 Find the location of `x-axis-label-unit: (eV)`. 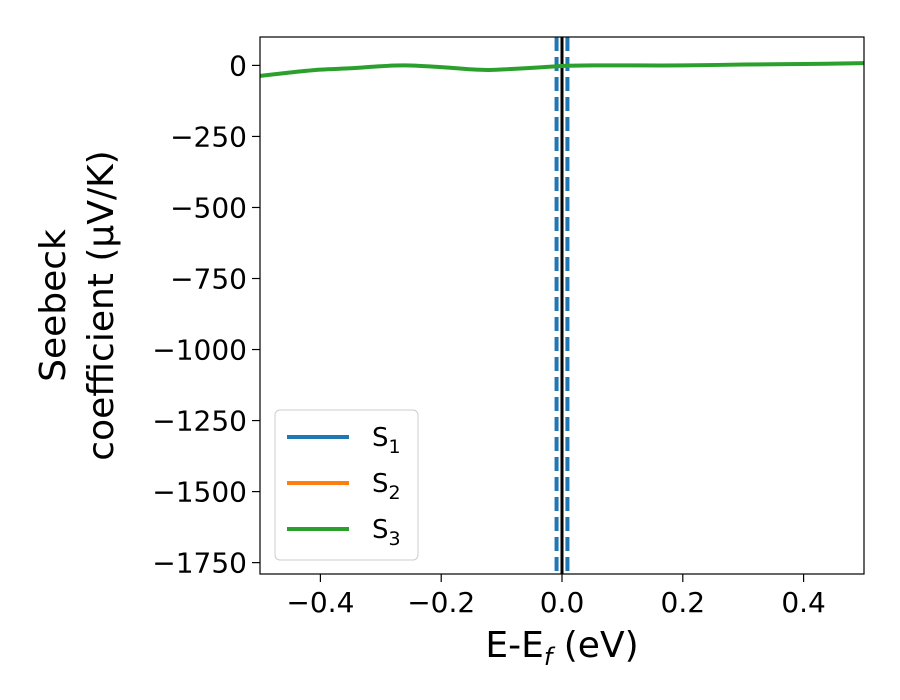

x-axis-label-unit: (eV) is located at coordinates (595, 645).